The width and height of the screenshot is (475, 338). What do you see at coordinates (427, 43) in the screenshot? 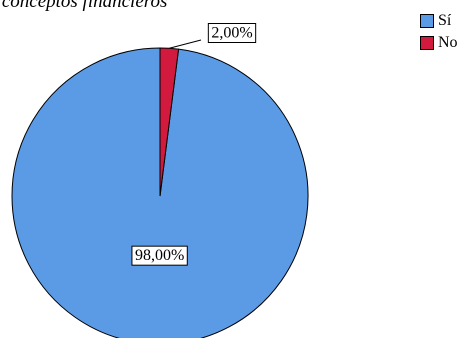
I see `legend-swatch-no` at bounding box center [427, 43].